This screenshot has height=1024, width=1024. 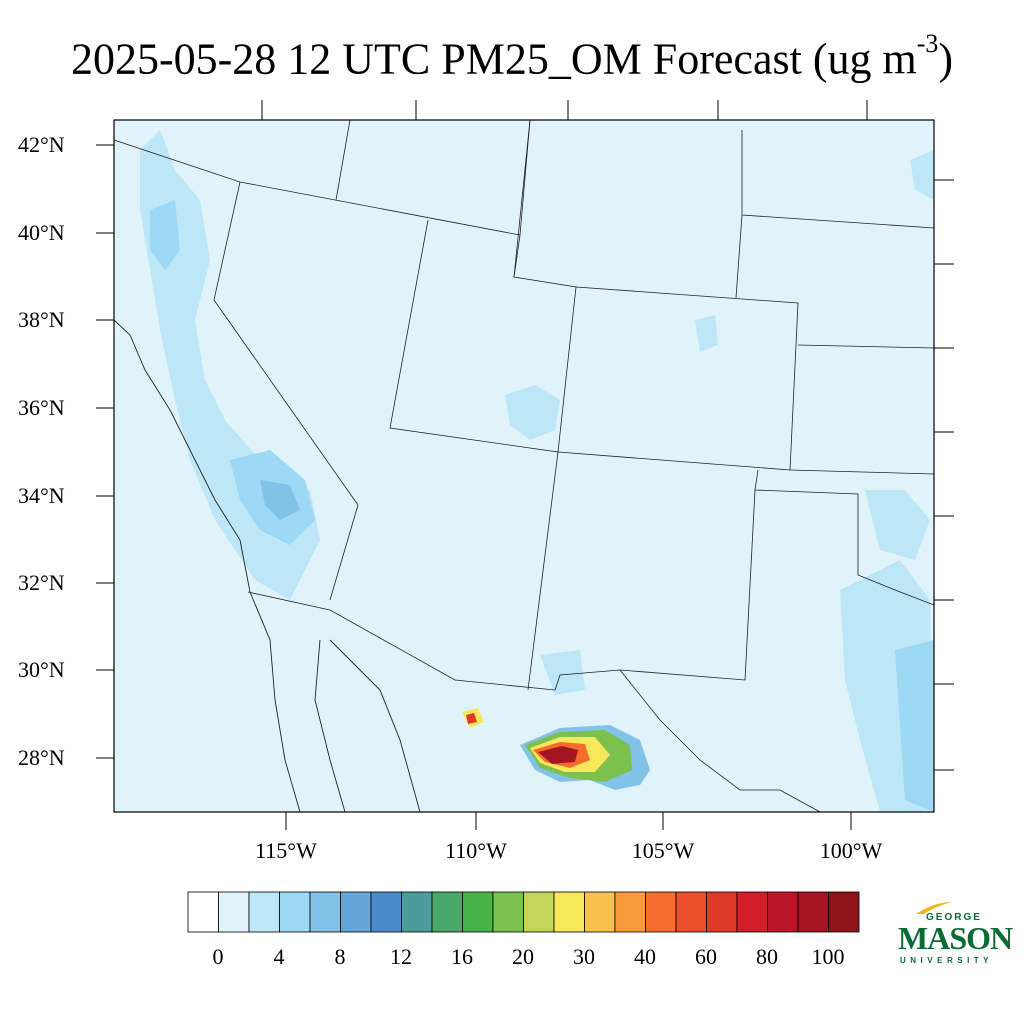 I want to click on coastline, so click(x=267, y=566).